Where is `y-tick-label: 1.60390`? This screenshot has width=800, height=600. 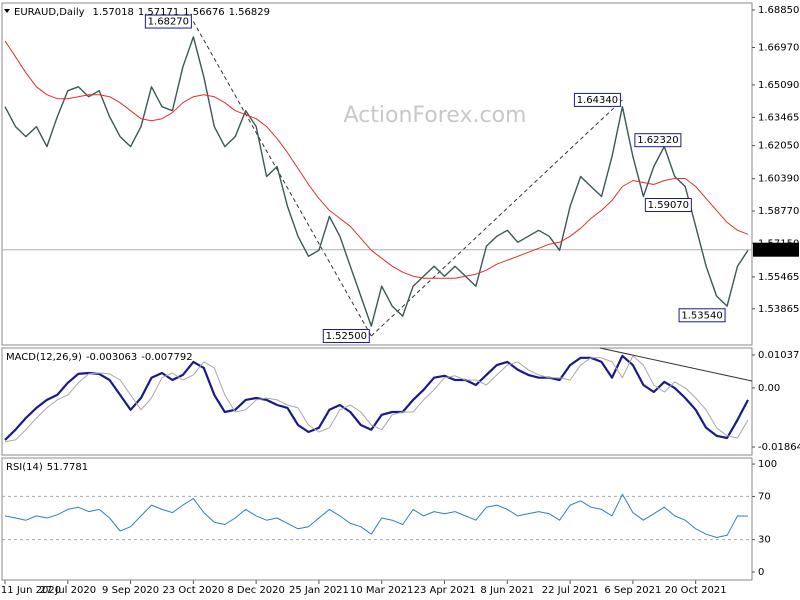
y-tick-label: 1.60390 is located at coordinates (778, 179).